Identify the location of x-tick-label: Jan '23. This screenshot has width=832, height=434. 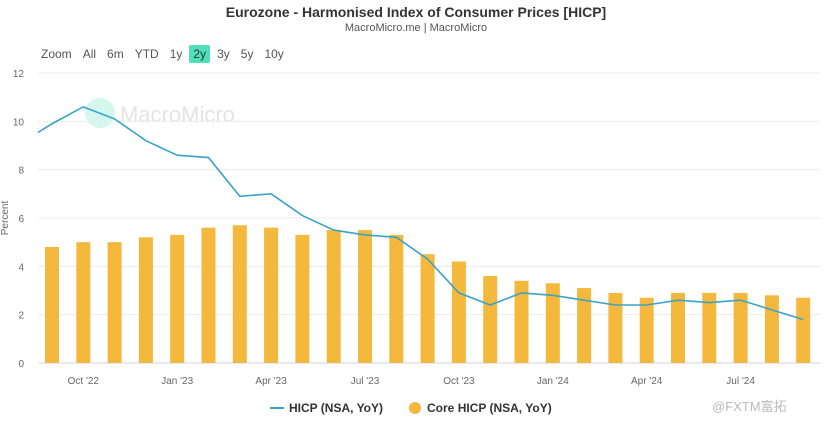
(177, 381).